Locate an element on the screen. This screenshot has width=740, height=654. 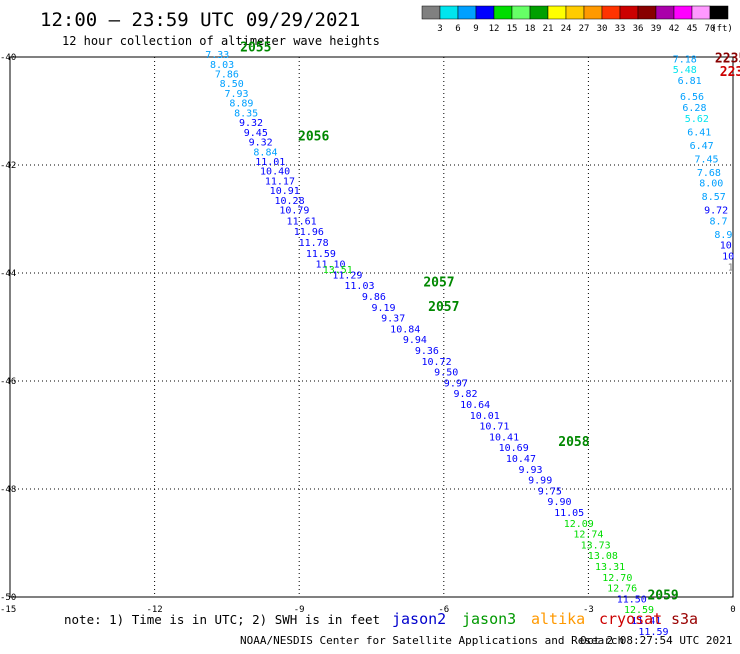
legend-label: 30 is located at coordinates (602, 29).